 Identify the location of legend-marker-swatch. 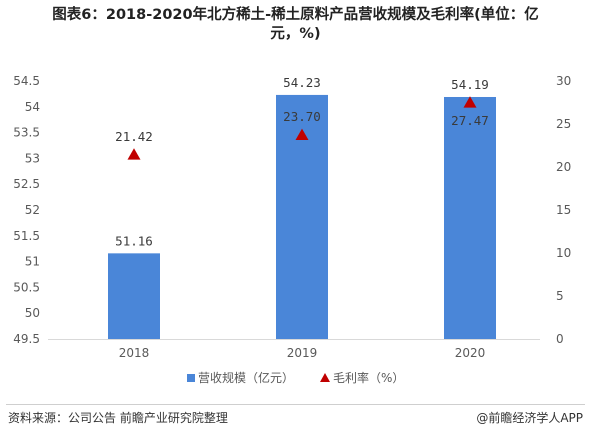
(325, 377).